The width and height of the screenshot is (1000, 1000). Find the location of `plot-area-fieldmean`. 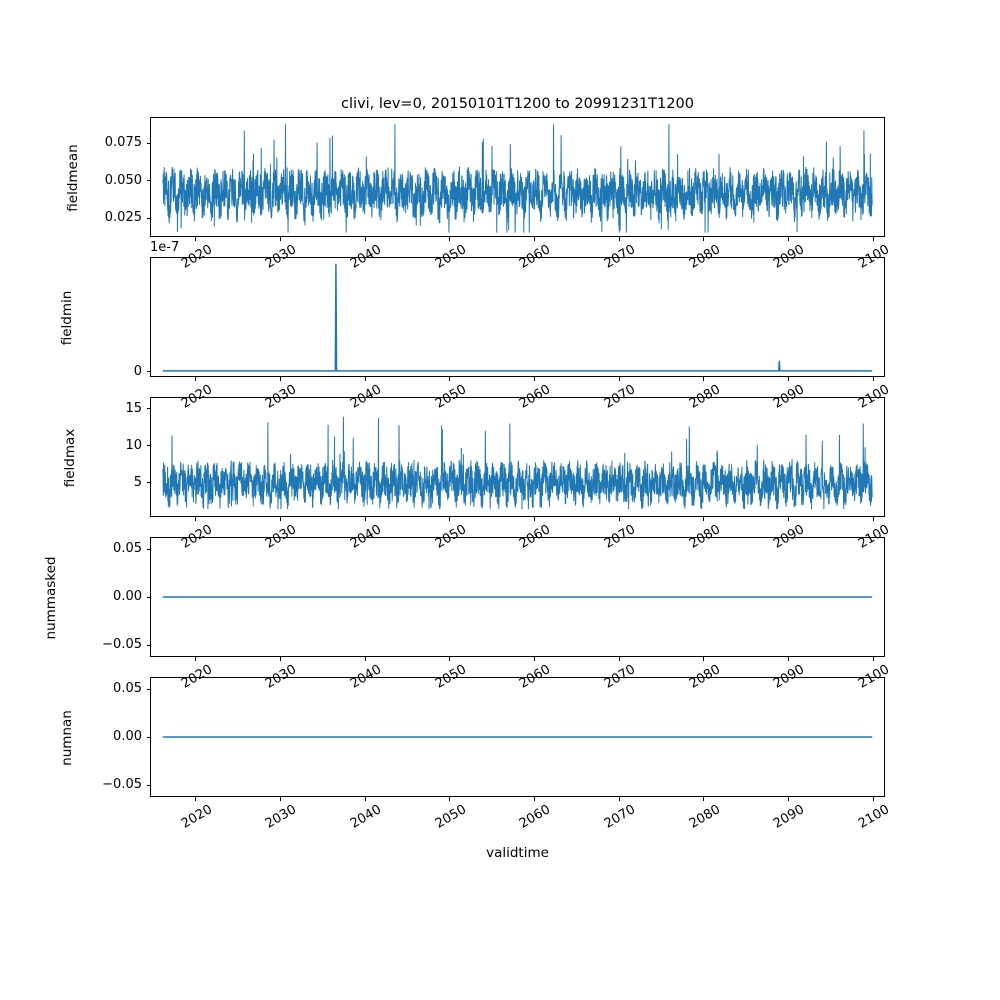

plot-area-fieldmean is located at coordinates (517, 177).